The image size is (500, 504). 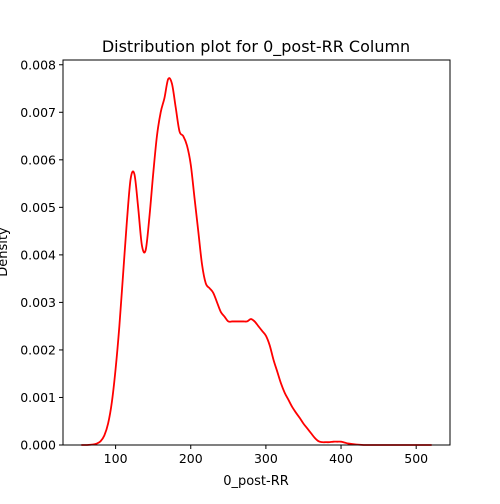 What do you see at coordinates (341, 458) in the screenshot?
I see `x-tick-label: 400` at bounding box center [341, 458].